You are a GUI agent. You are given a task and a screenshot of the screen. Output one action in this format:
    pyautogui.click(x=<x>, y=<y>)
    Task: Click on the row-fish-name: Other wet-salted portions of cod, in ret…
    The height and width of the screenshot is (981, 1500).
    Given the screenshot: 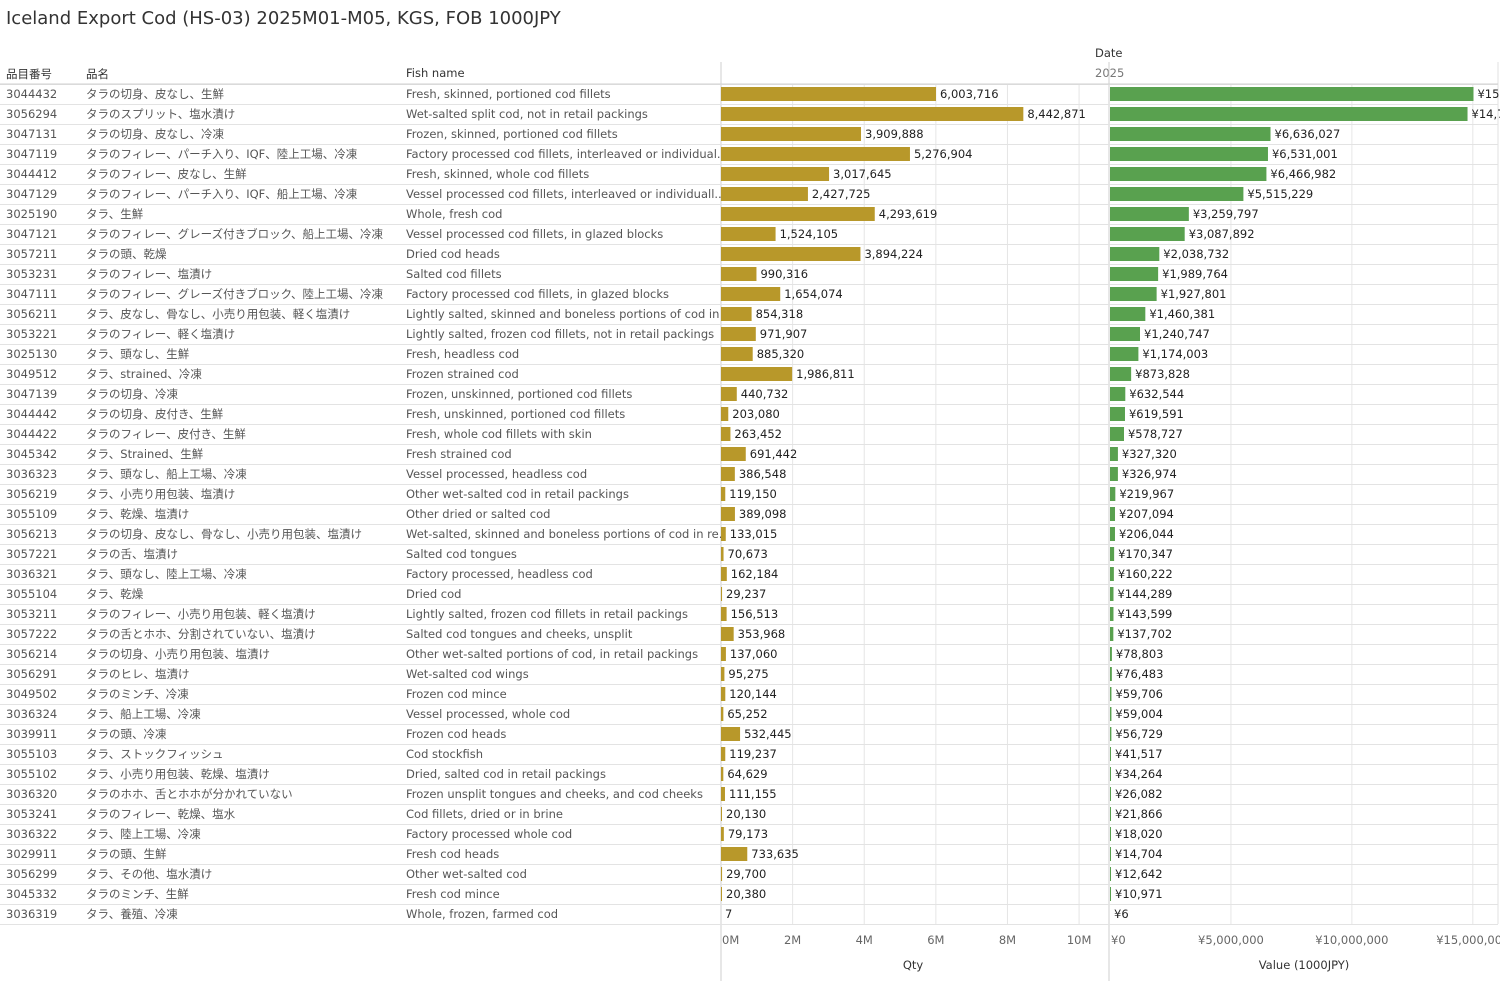 What is the action you would take?
    pyautogui.click(x=552, y=654)
    